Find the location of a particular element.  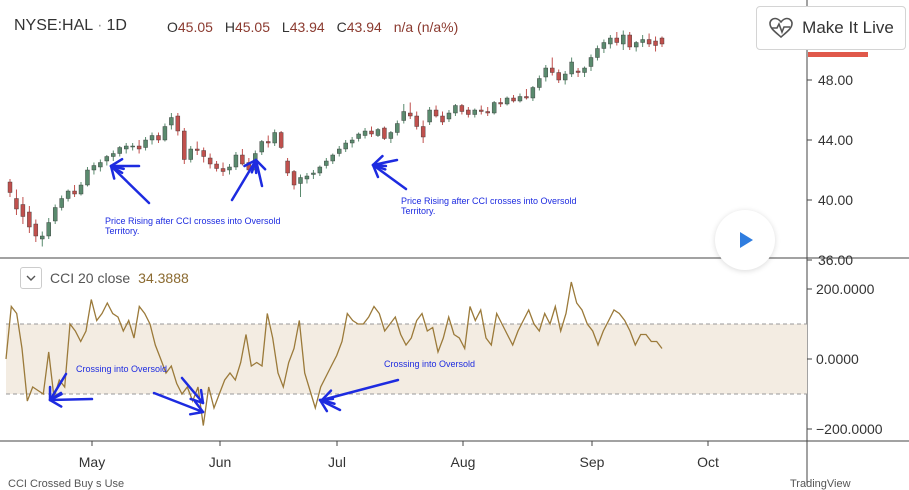

symbol-name: NYSE:HAL is located at coordinates (54, 25).